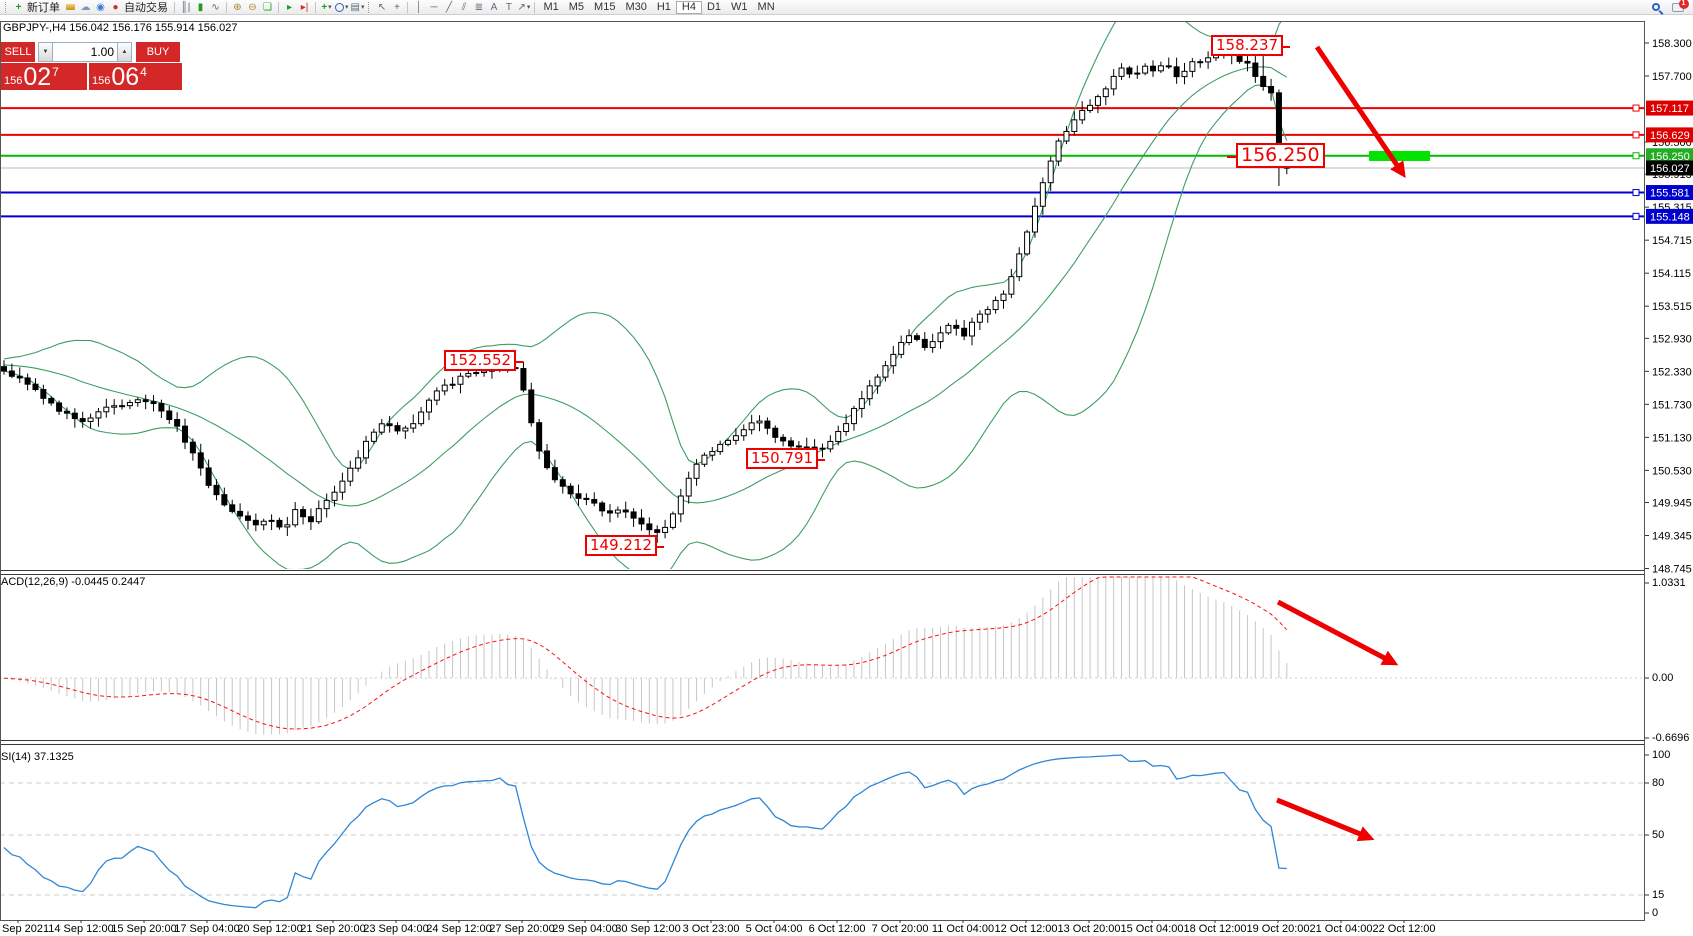 The width and height of the screenshot is (1693, 936). What do you see at coordinates (521, 929) in the screenshot?
I see `time-axis-label: 27 Sep 20:00` at bounding box center [521, 929].